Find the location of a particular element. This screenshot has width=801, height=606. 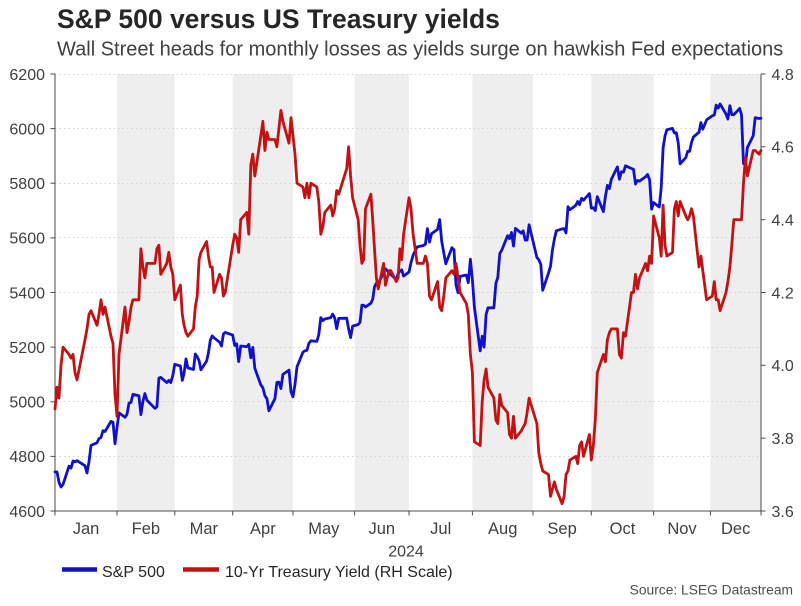

svg-text: 4.8 is located at coordinates (783, 75).